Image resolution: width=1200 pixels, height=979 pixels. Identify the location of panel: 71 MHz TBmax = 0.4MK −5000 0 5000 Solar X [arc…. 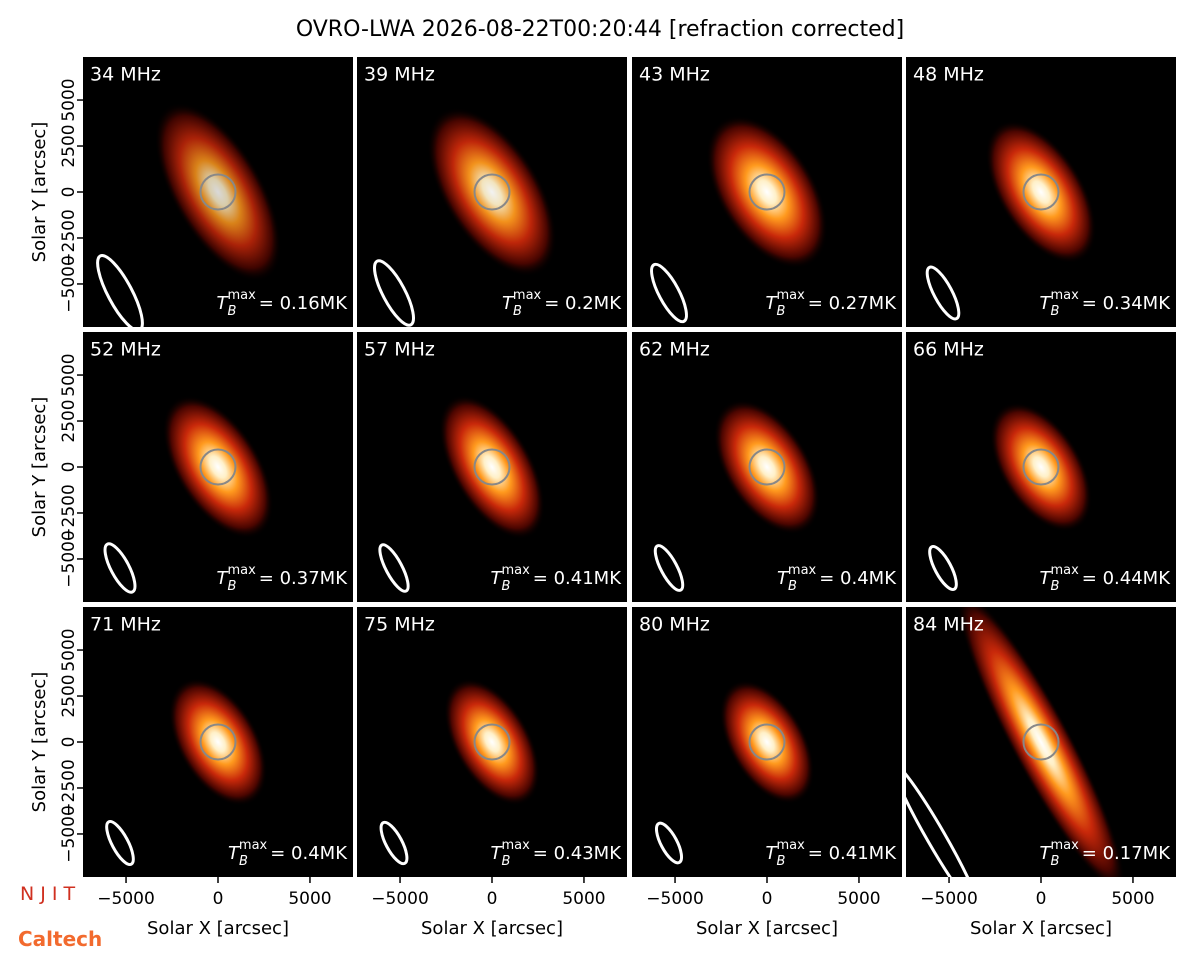
(191, 773).